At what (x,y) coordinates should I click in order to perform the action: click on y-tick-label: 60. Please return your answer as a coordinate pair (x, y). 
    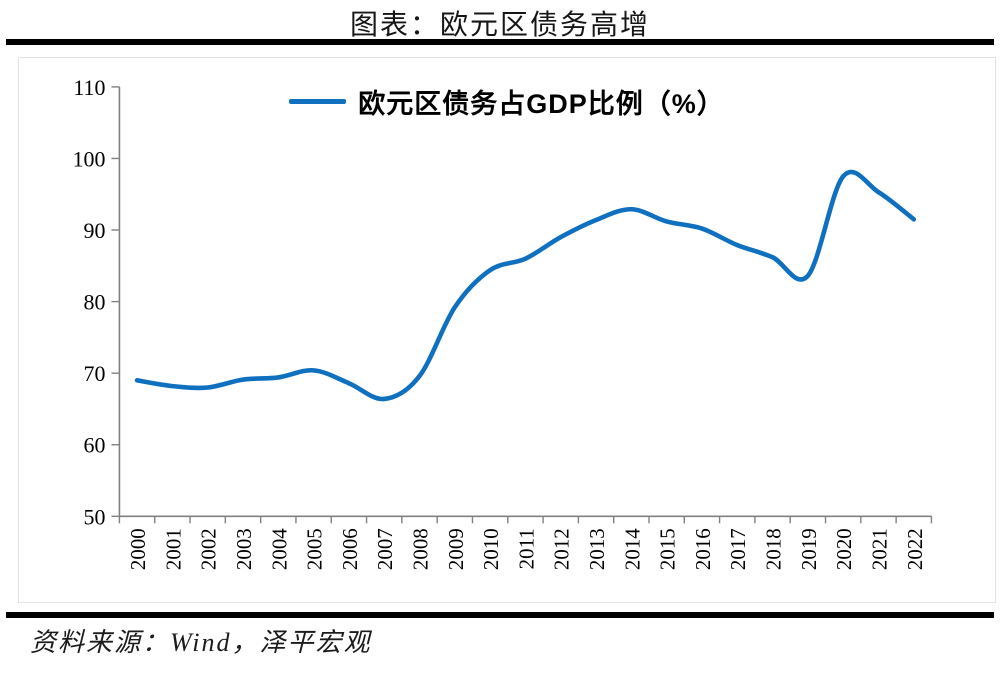
    Looking at the image, I should click on (95, 445).